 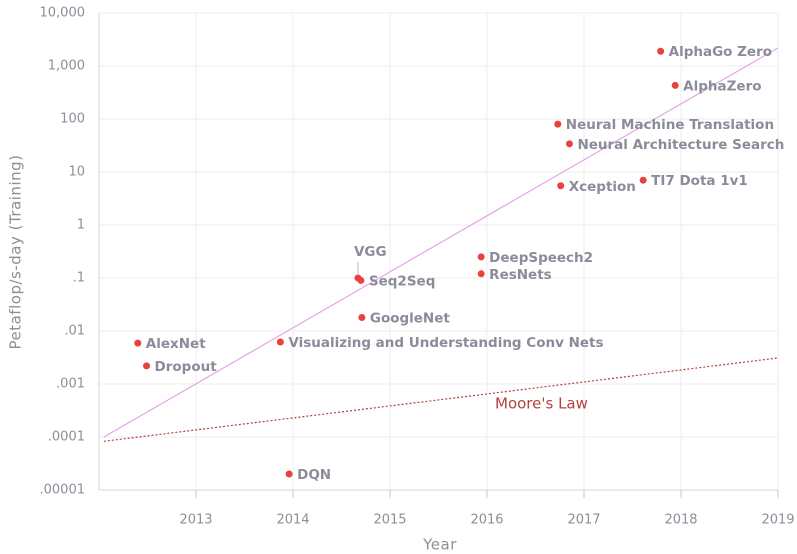 I want to click on y-tick-label: .00001, so click(x=63, y=490).